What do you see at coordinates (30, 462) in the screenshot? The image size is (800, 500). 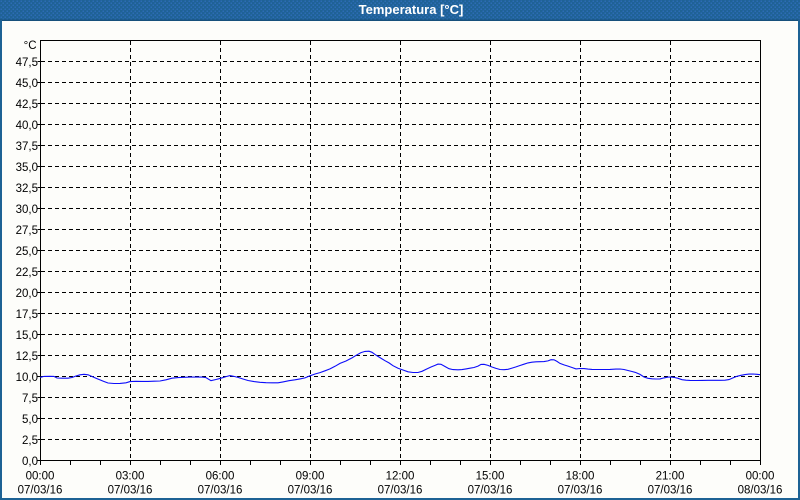 I see `svg-text: 0,0` at bounding box center [30, 462].